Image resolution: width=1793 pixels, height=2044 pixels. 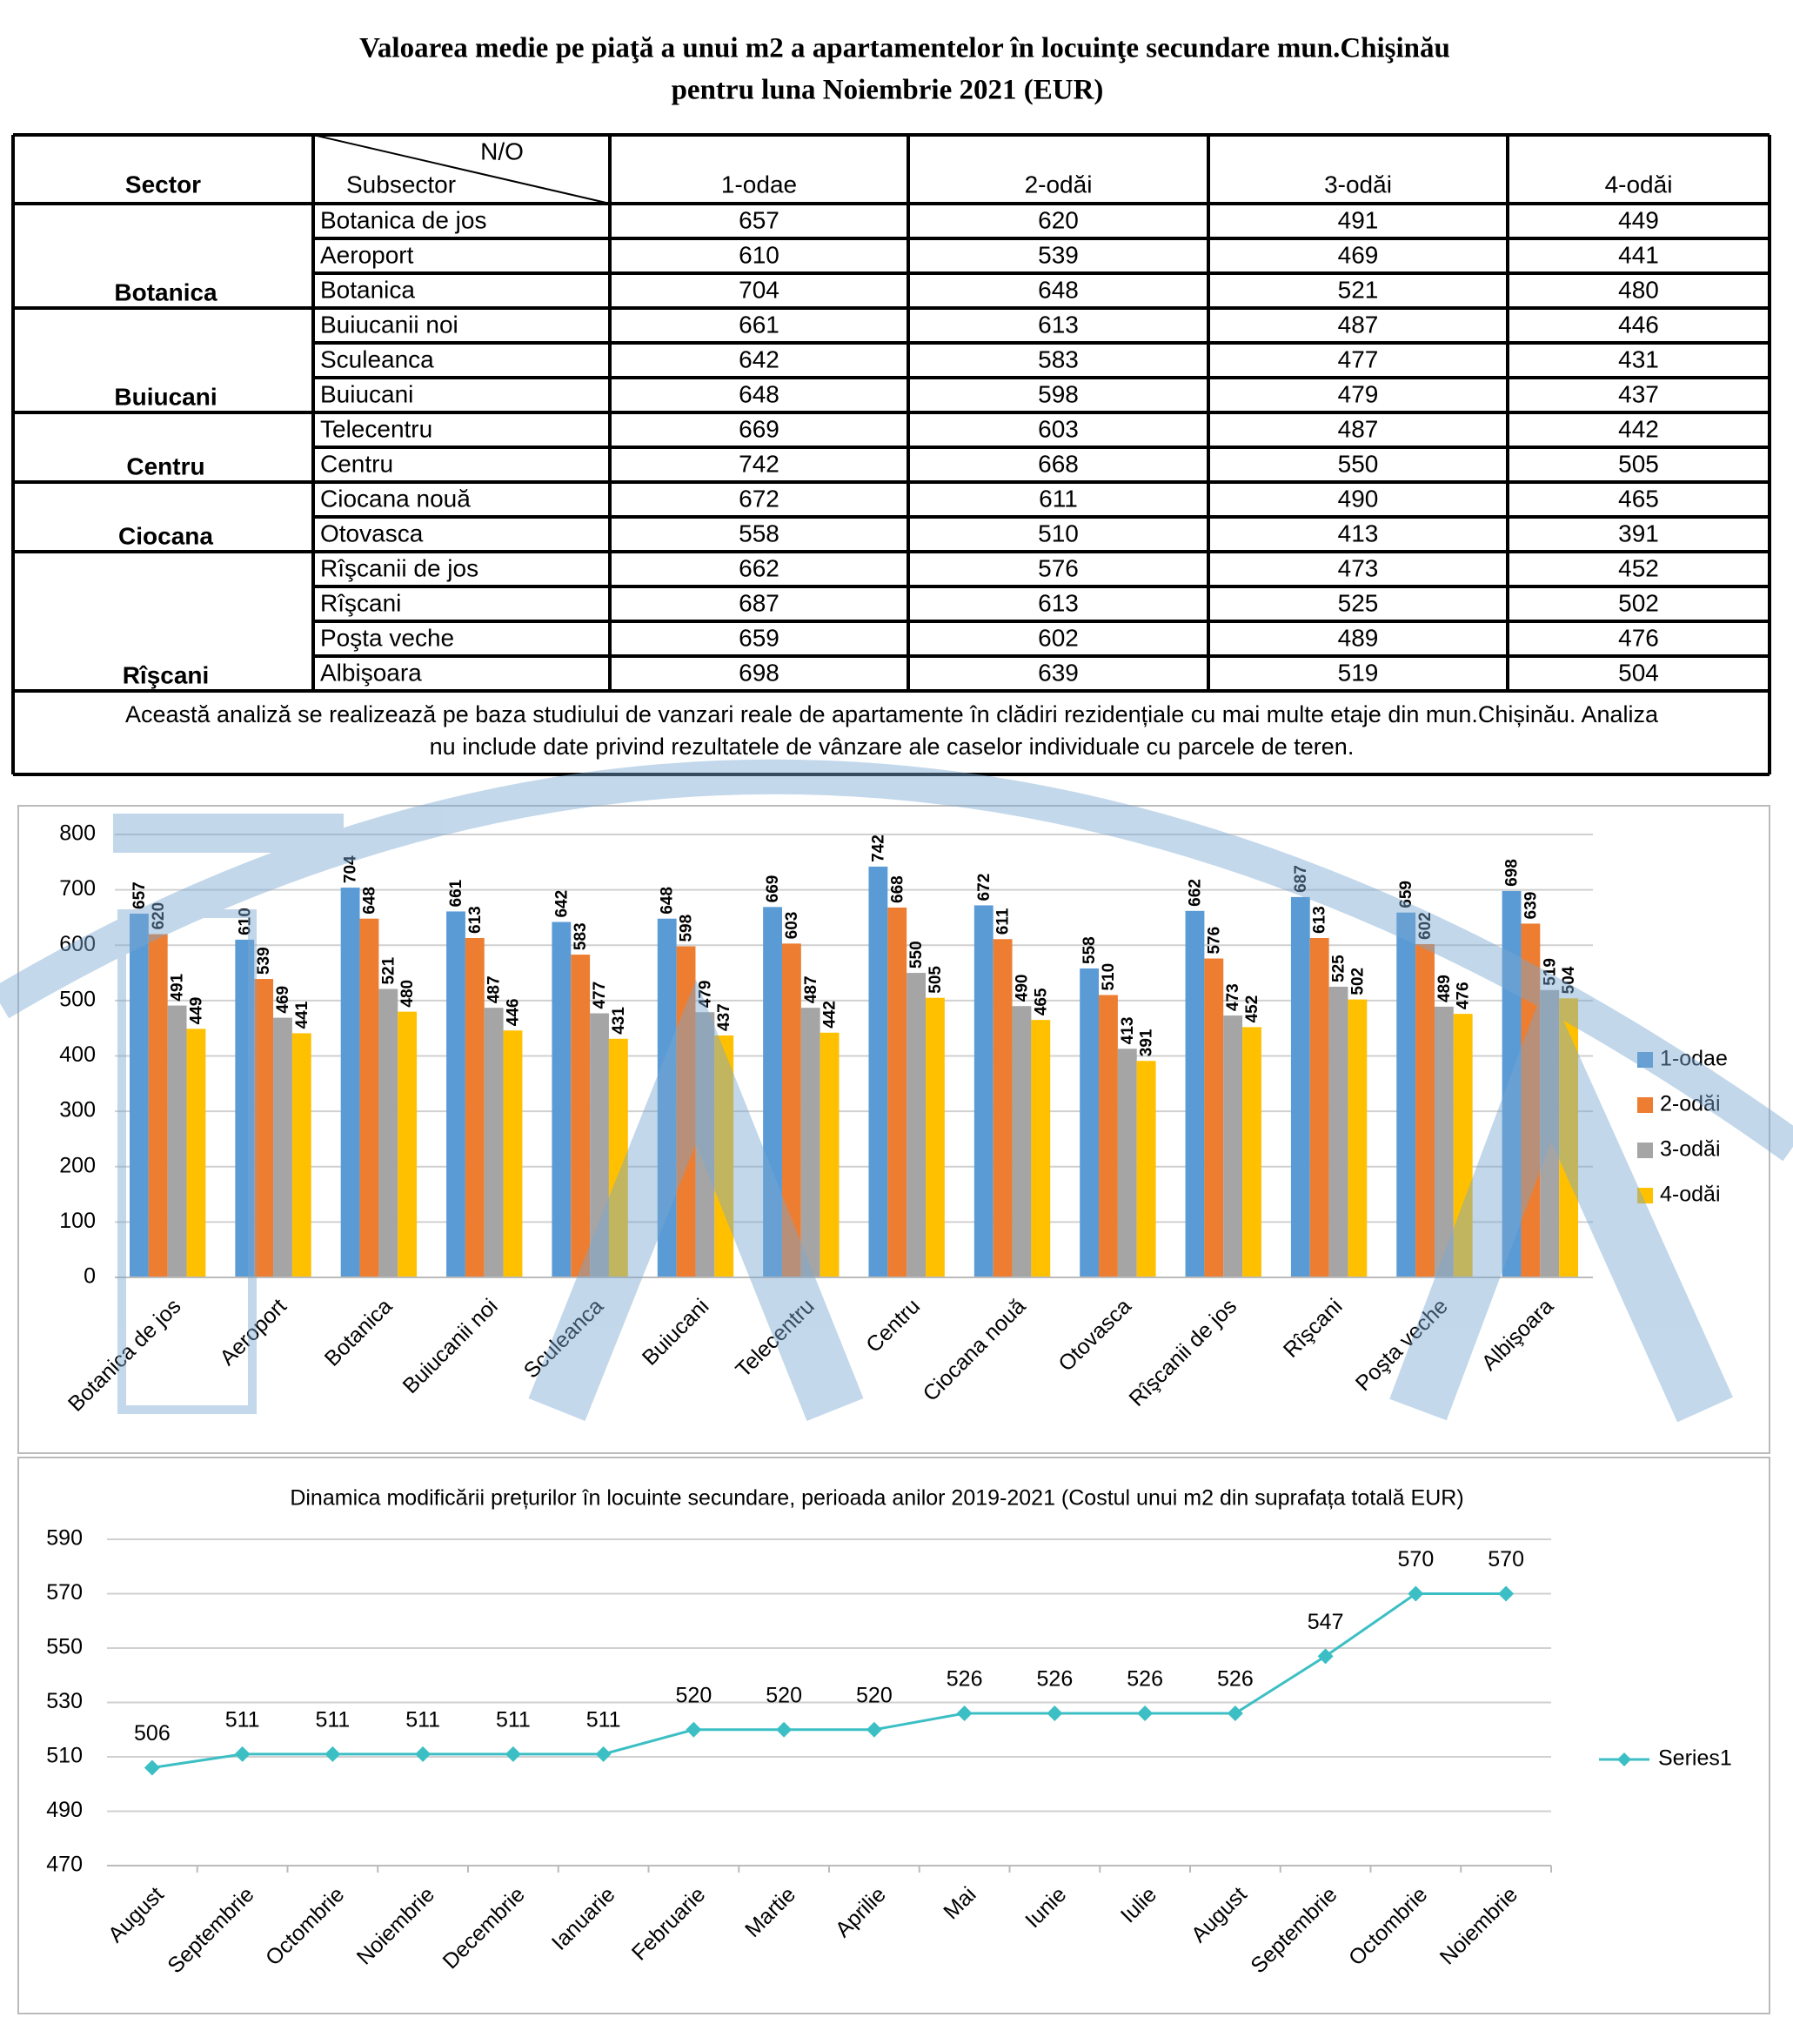 I want to click on data-label: 611, so click(x=1003, y=921).